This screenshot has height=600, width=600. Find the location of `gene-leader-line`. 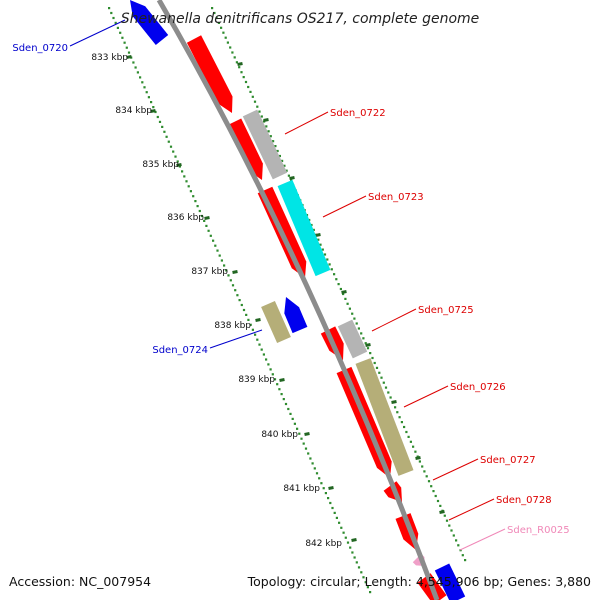

gene-leader-line is located at coordinates (344, 206).